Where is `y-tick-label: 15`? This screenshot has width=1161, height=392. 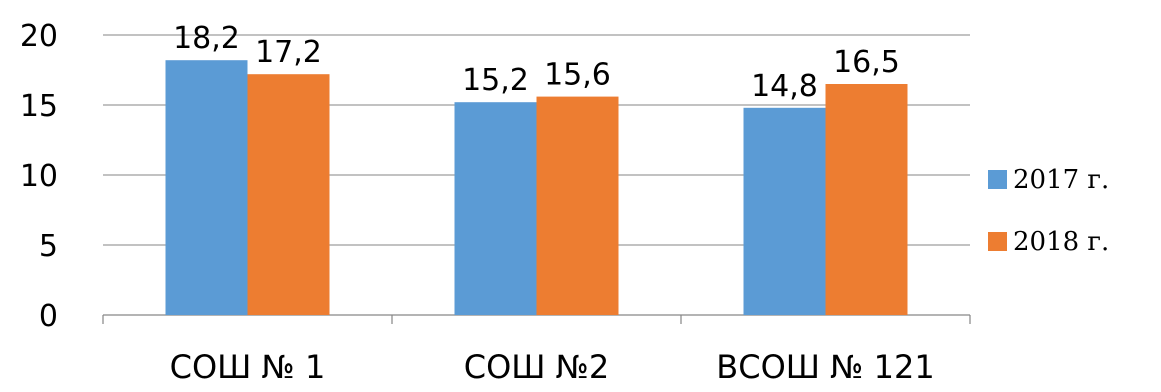
y-tick-label: 15 is located at coordinates (39, 106).